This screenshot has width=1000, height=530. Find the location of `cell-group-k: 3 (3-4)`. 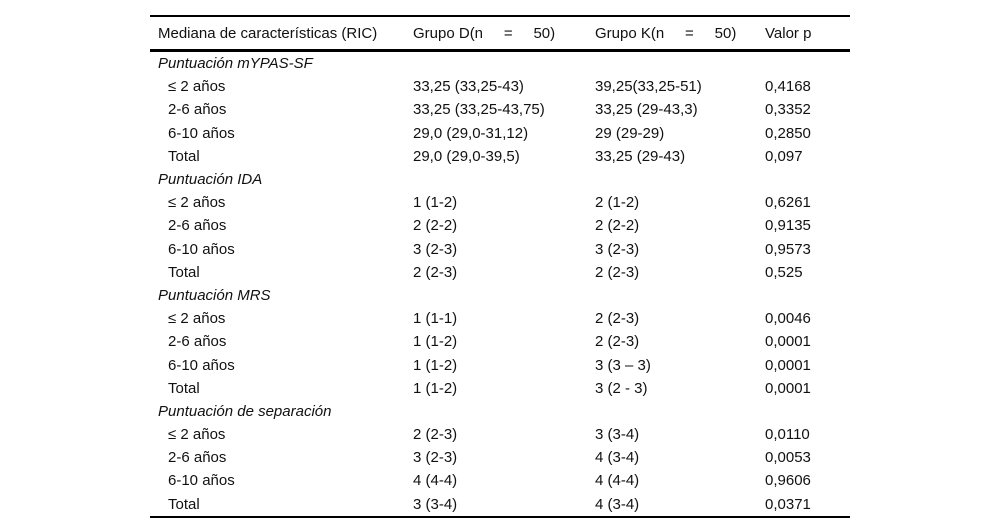

cell-group-k: 3 (3-4) is located at coordinates (617, 435).